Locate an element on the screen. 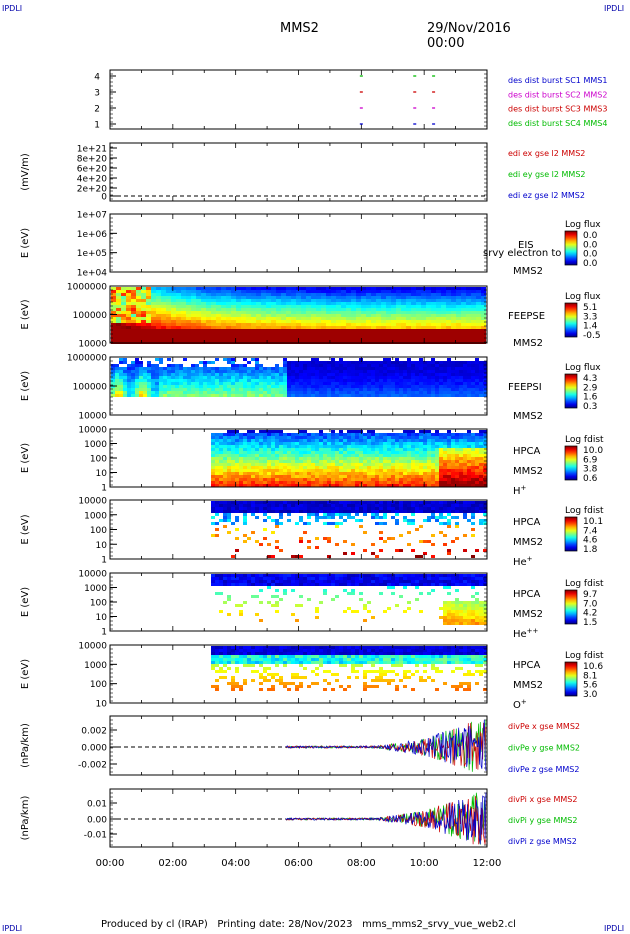 This screenshot has height=934, width=630. panel-6-spectrogram is located at coordinates (349, 529).